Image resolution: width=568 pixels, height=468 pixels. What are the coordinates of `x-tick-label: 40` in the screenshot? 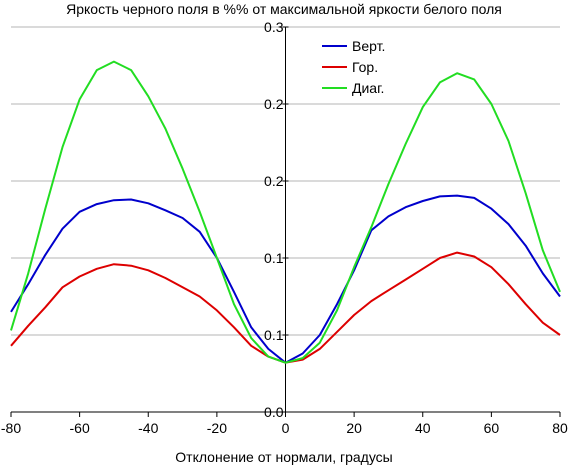 It's located at (423, 428).